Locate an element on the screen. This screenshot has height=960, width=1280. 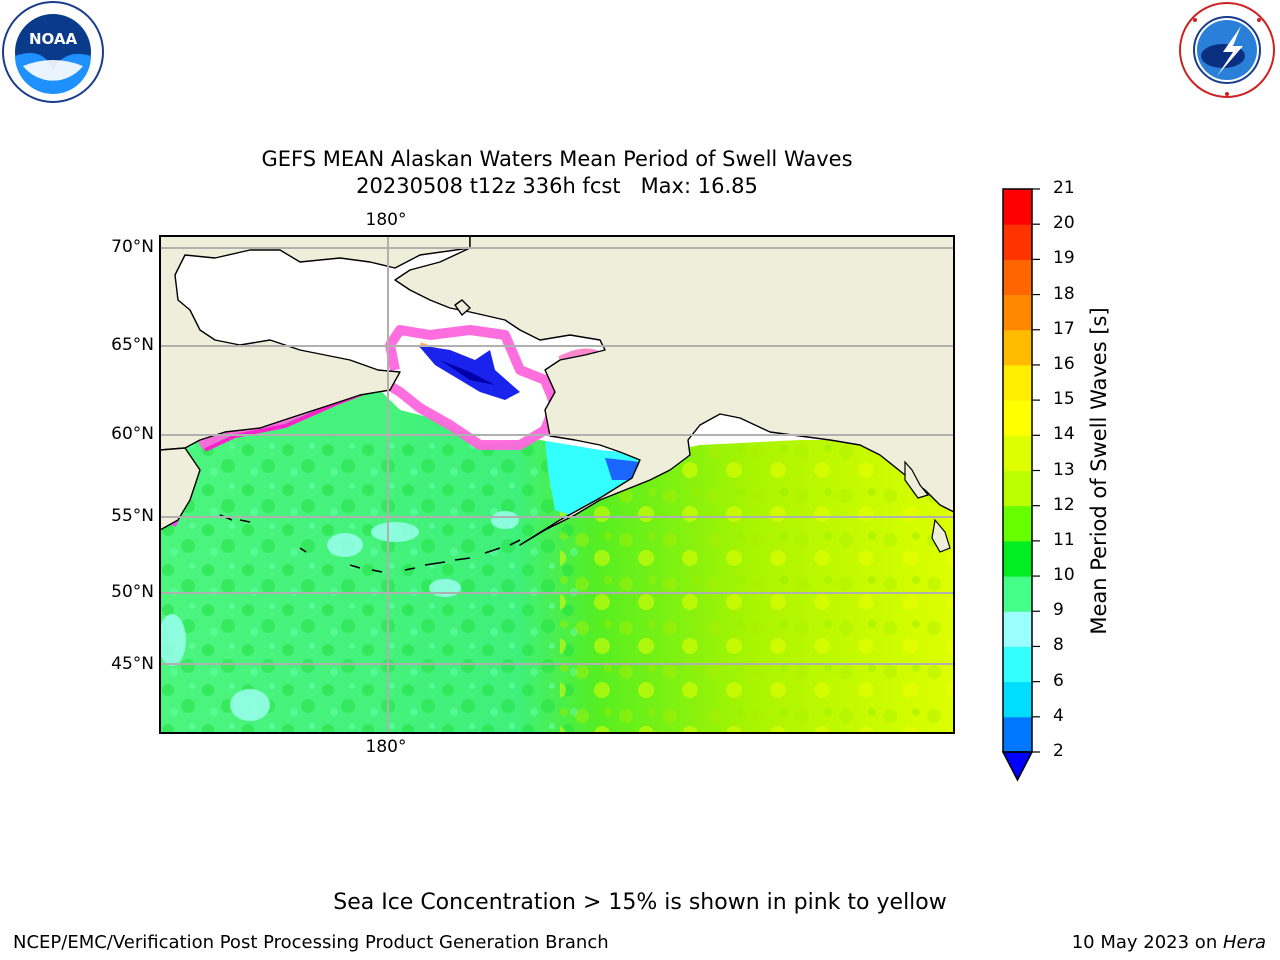
colorbar-tick-label: 8 is located at coordinates (1058, 645).